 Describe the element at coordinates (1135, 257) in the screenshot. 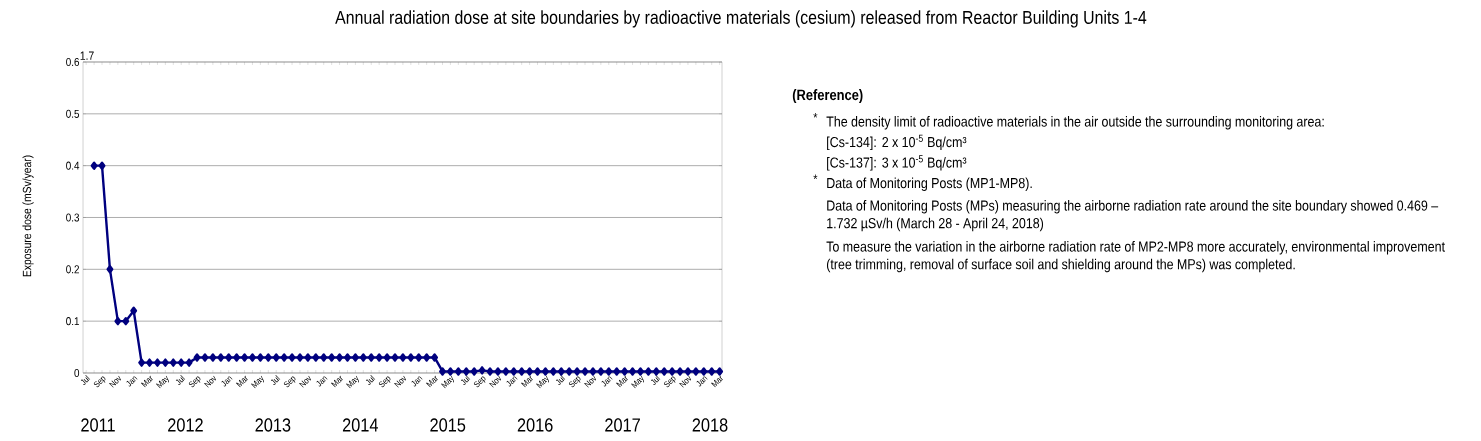

I see `text: To measure the variation in the airborne radiation rate of MP2-MP8 more accurately, environmental improvement (tree trimming, removal of surface soil and shielding around the MPs) was completed.` at that location.